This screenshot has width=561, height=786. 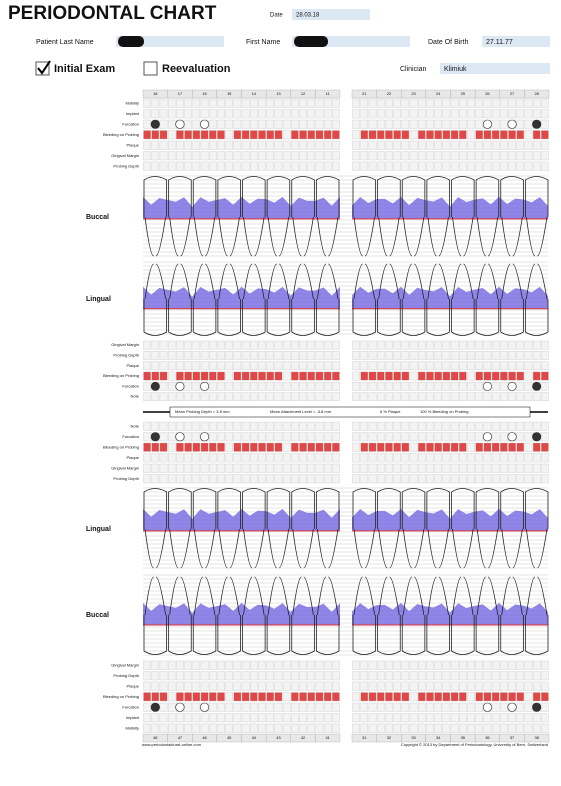 I want to click on crown, so click(x=327, y=508).